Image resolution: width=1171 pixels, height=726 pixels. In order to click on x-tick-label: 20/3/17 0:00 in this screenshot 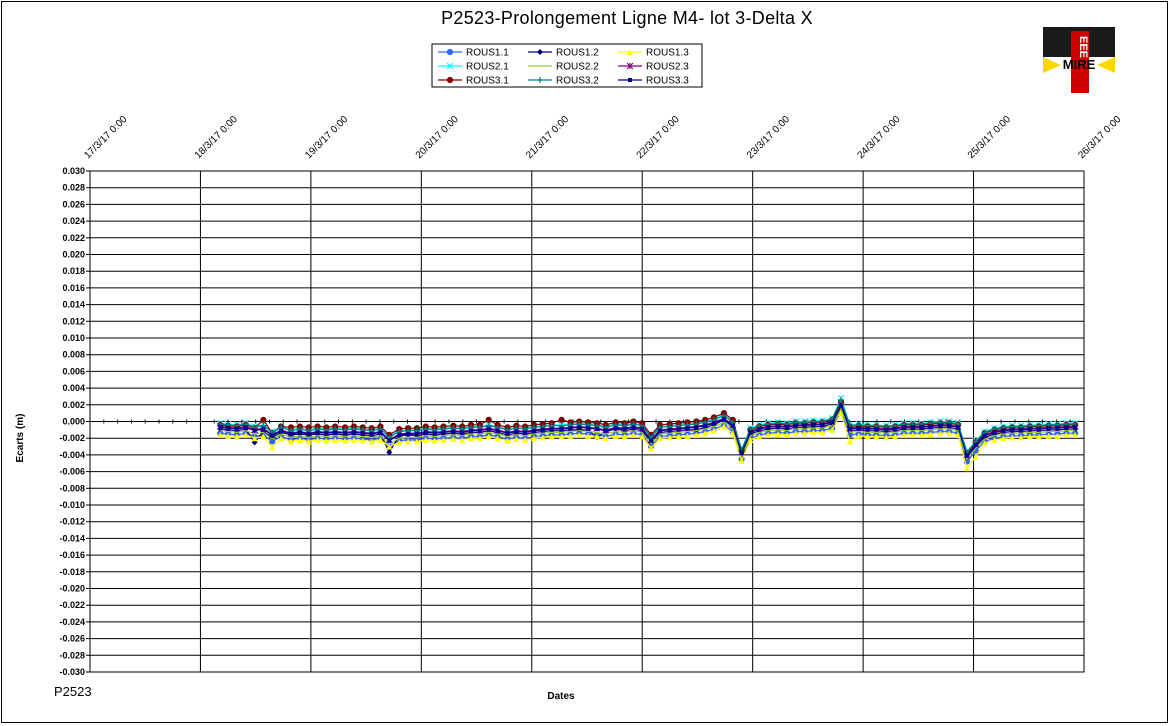, I will do `click(437, 137)`.